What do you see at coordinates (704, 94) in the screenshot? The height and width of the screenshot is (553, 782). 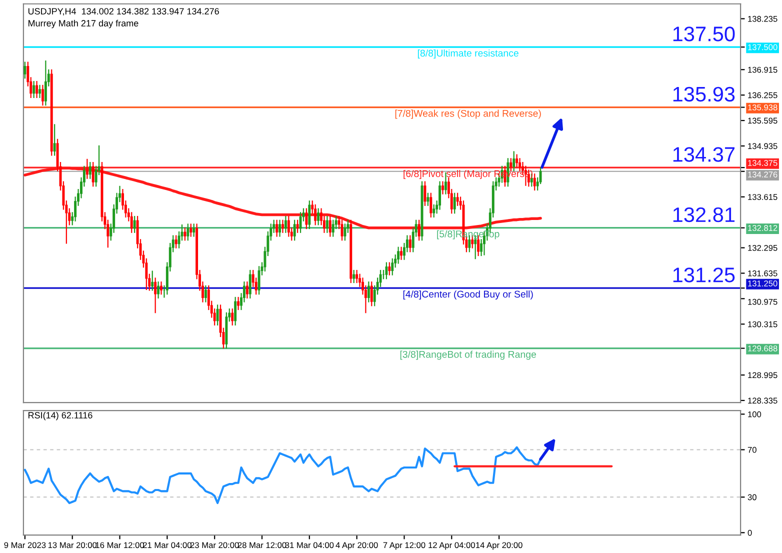 I see `annotation: 135.93` at bounding box center [704, 94].